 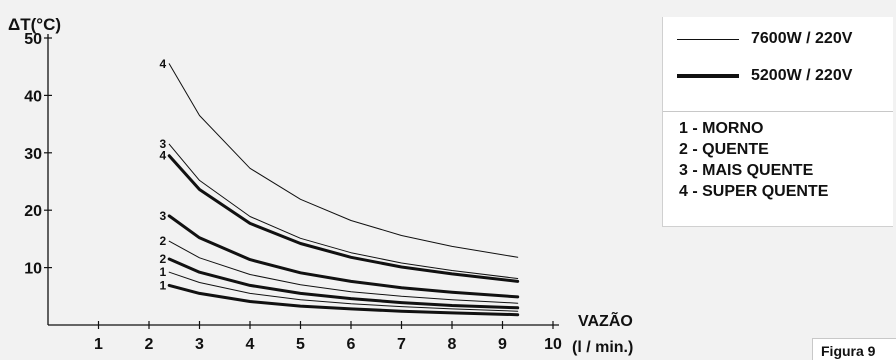 I want to click on legend-item-quente: 2 - QUENTE, so click(x=724, y=149).